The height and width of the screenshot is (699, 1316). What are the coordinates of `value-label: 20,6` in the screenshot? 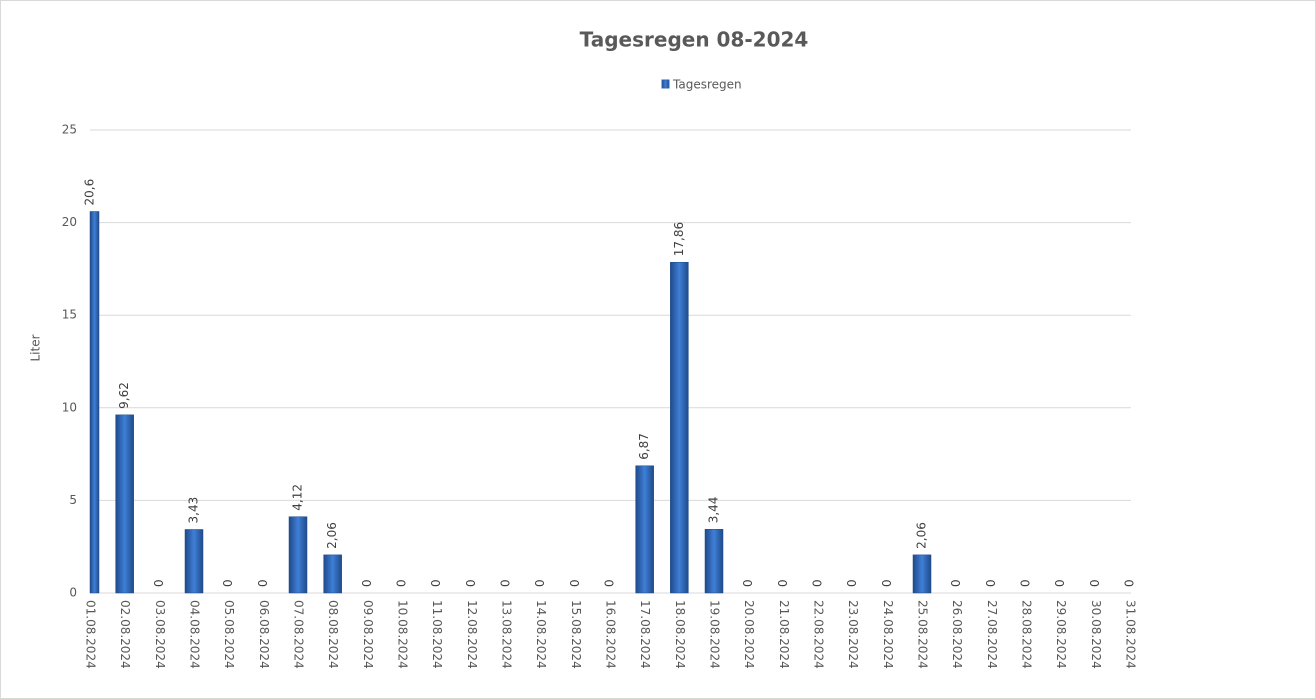 It's located at (90, 192).